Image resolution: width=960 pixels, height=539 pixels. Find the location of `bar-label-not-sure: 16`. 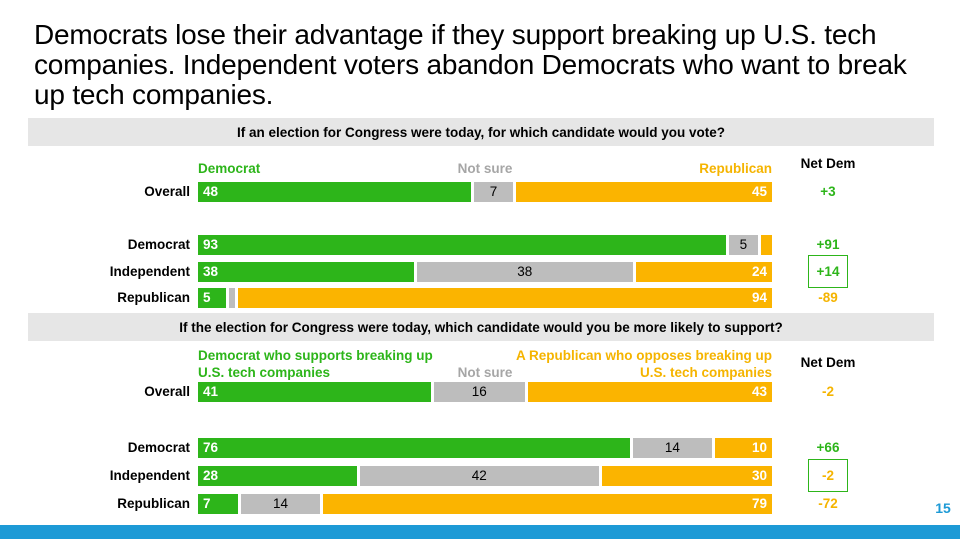

bar-label-not-sure: 16 is located at coordinates (479, 391).